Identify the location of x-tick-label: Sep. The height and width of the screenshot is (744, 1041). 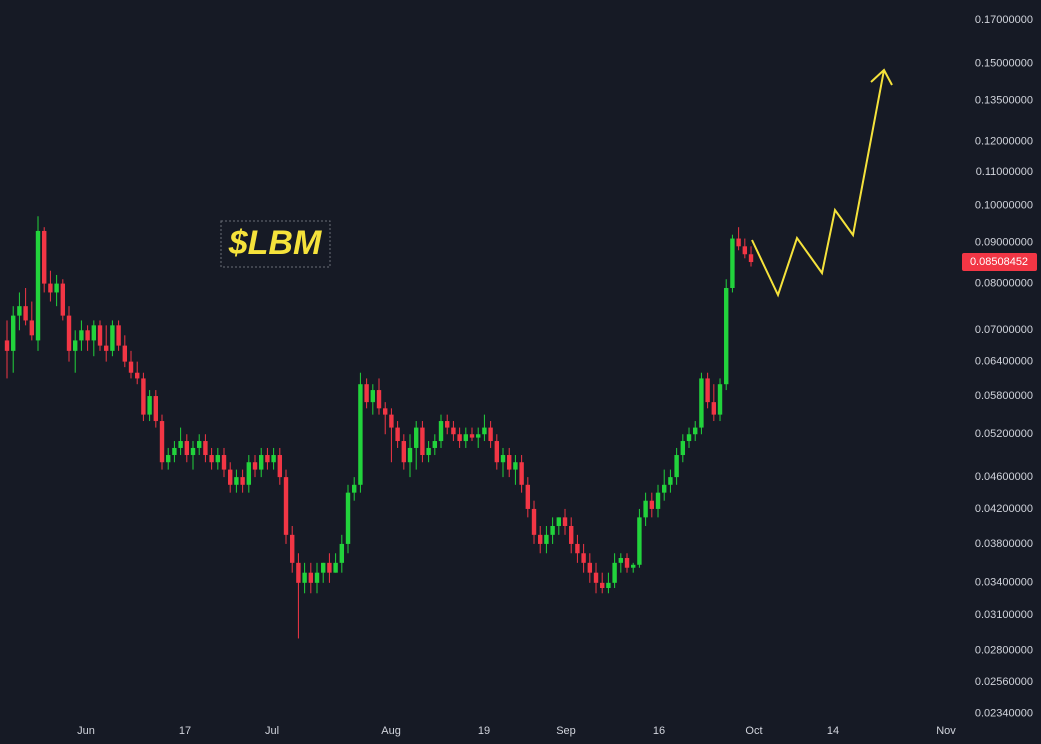
(566, 731).